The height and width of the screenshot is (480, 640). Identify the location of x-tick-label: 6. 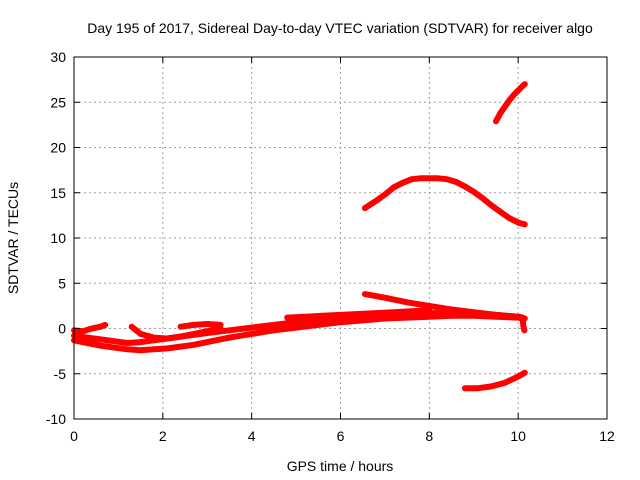
(341, 436).